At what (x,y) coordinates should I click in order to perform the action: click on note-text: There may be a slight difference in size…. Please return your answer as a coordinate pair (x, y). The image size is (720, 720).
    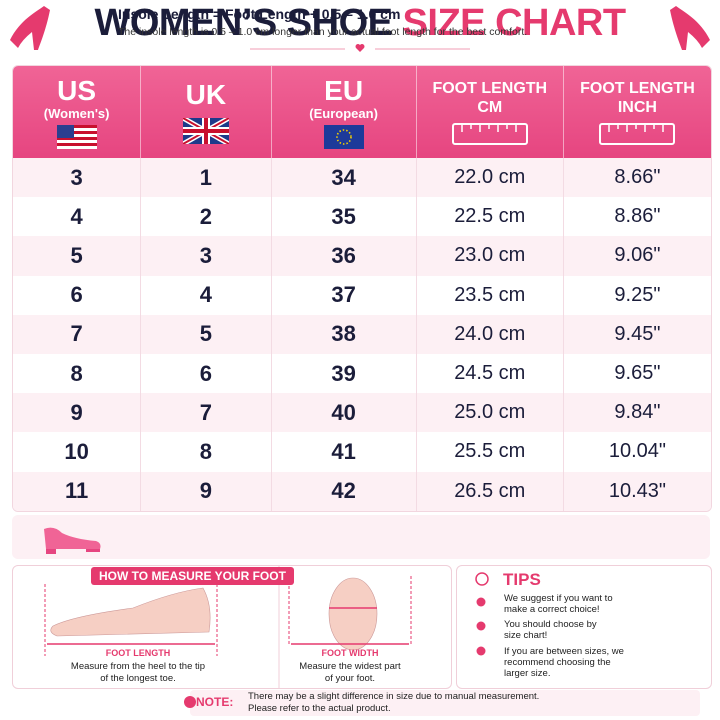
    Looking at the image, I should click on (394, 702).